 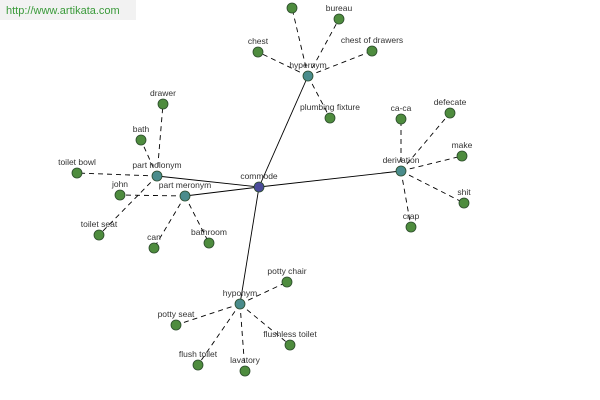 What do you see at coordinates (176, 314) in the screenshot?
I see `leaf-node-label: potty seat` at bounding box center [176, 314].